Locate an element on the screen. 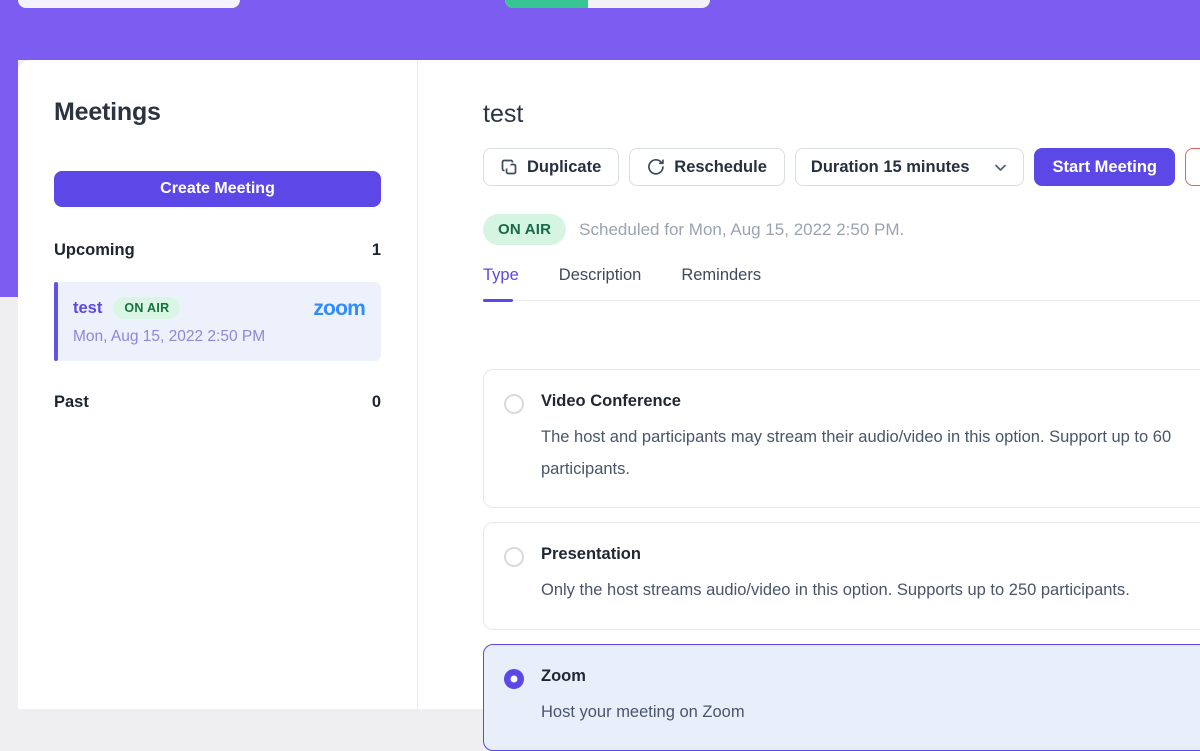 This screenshot has width=1200, height=751. scheduled-text: Scheduled for Mon, Aug 15, 2022 2:50 PM. is located at coordinates (742, 229).